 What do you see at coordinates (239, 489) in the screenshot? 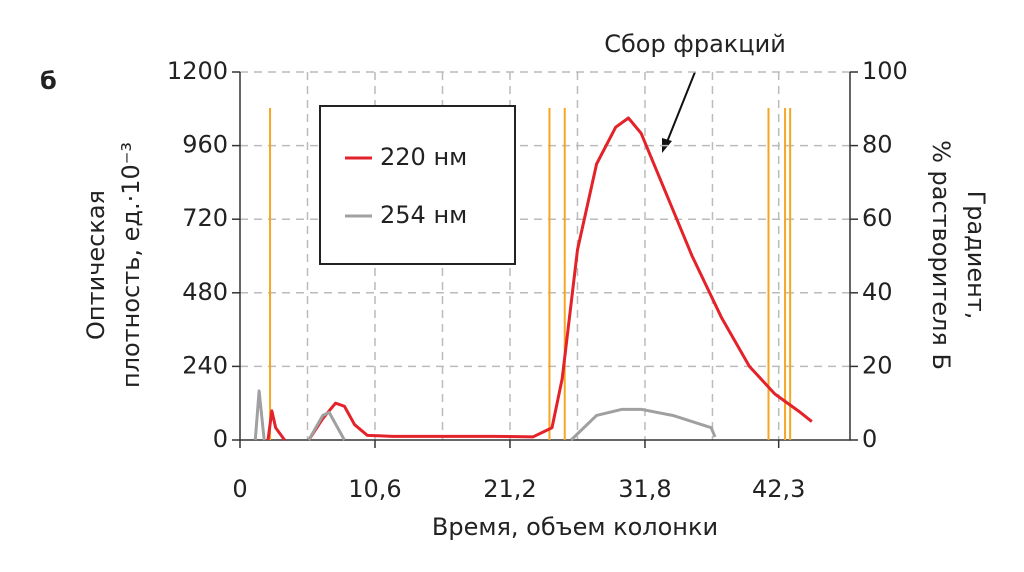
I see `x-tick-label: 0` at bounding box center [239, 489].